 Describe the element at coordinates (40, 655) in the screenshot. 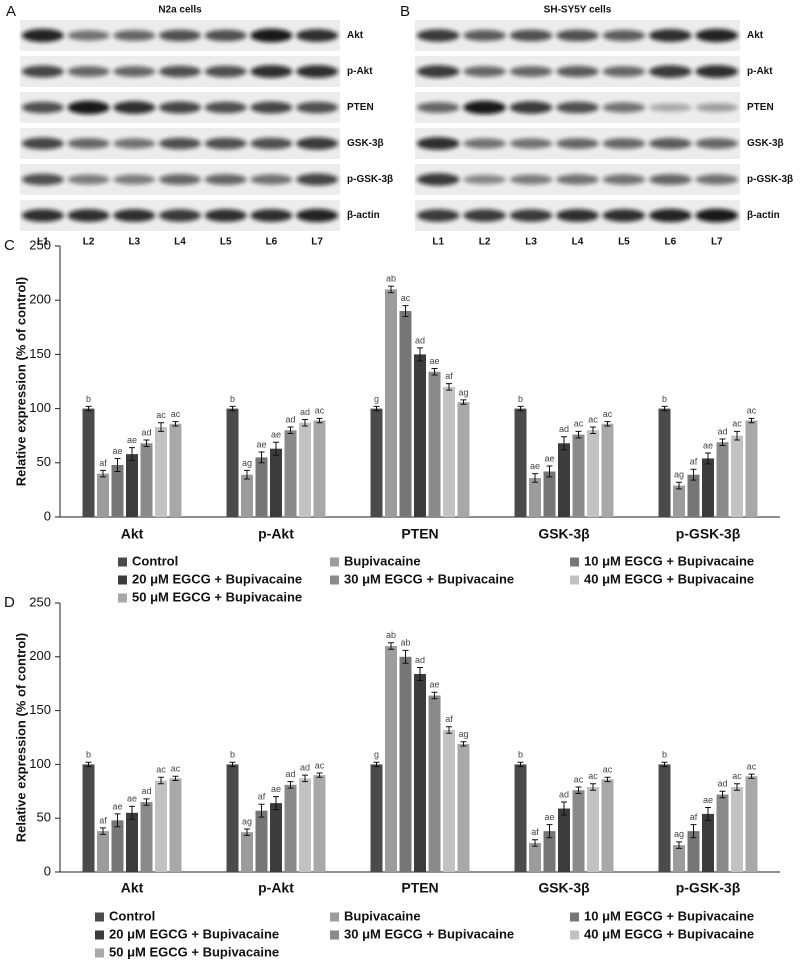

I see `y-tick-label: 200` at that location.